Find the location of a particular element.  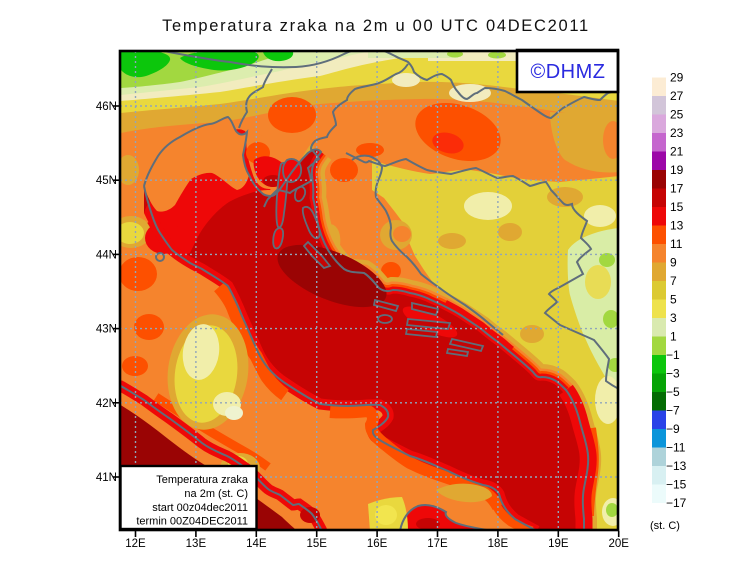

svg-text: −17 is located at coordinates (676, 503).